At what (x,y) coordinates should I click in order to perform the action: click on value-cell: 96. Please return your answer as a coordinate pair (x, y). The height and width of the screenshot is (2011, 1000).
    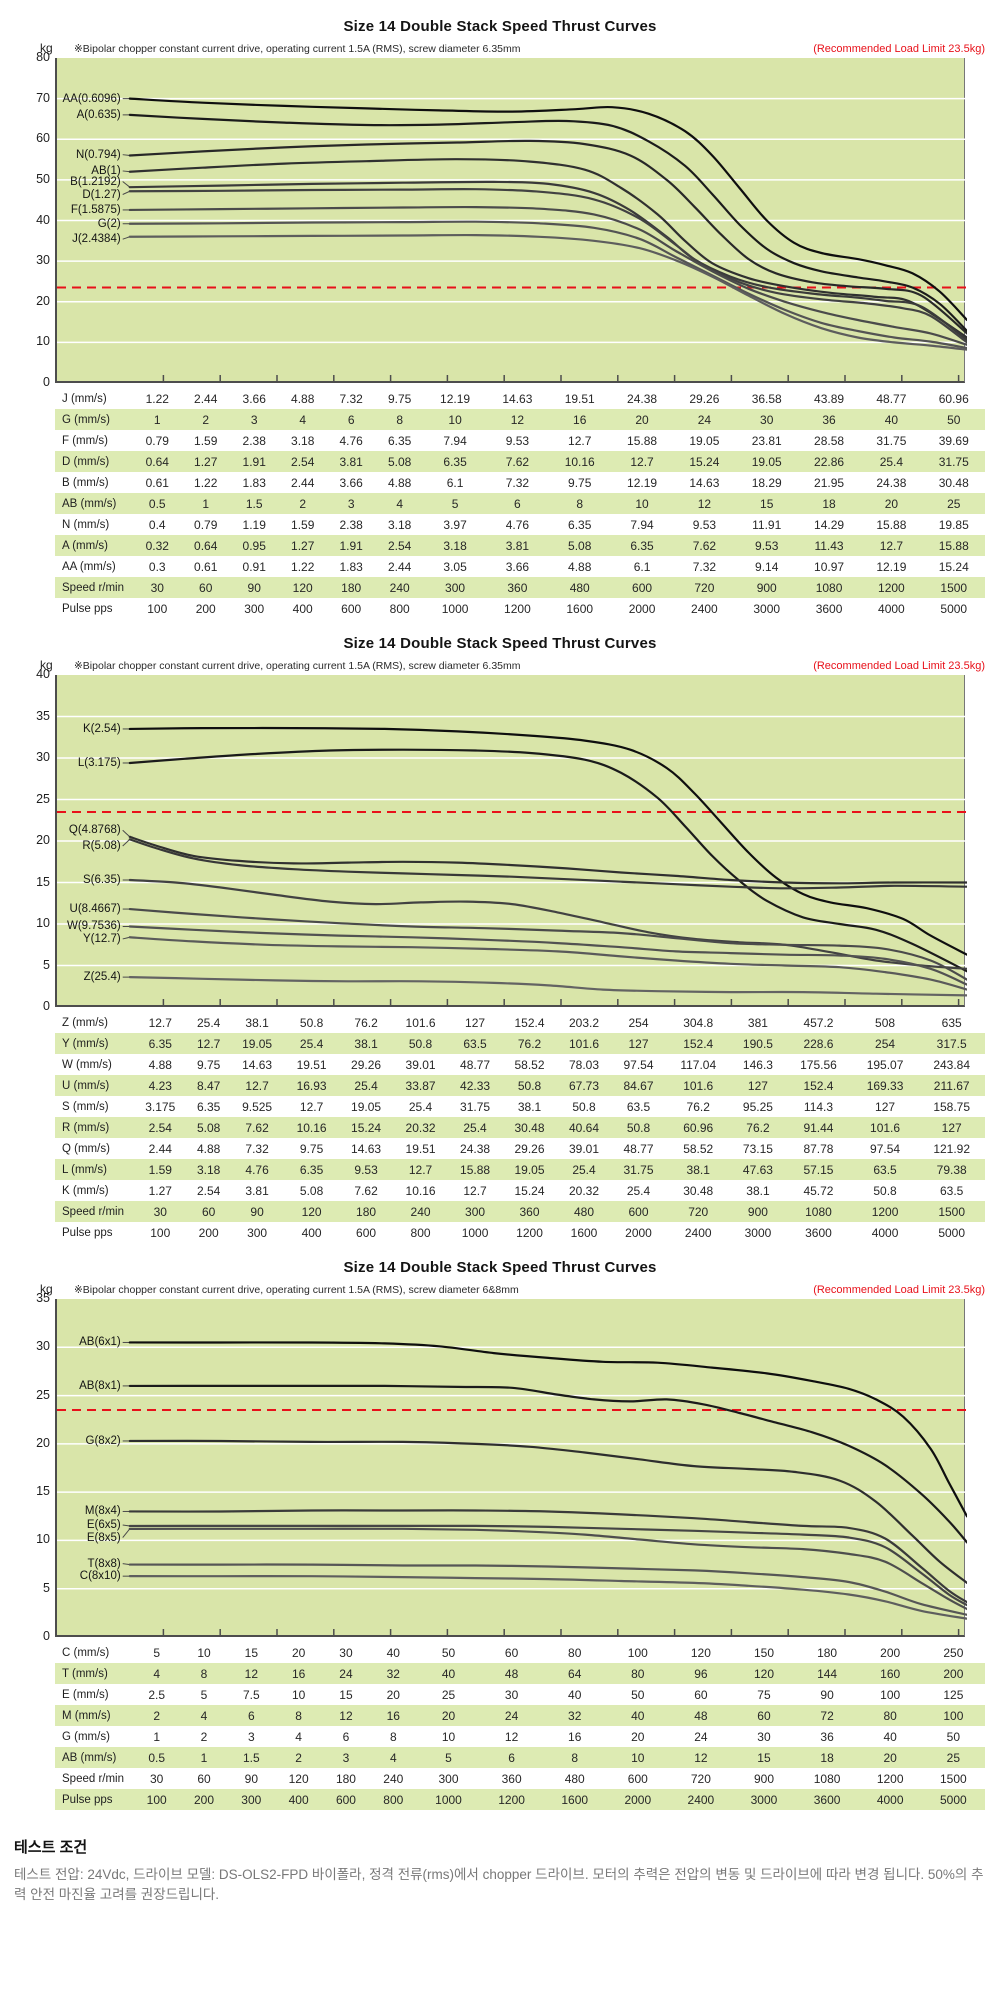
    Looking at the image, I should click on (701, 1673).